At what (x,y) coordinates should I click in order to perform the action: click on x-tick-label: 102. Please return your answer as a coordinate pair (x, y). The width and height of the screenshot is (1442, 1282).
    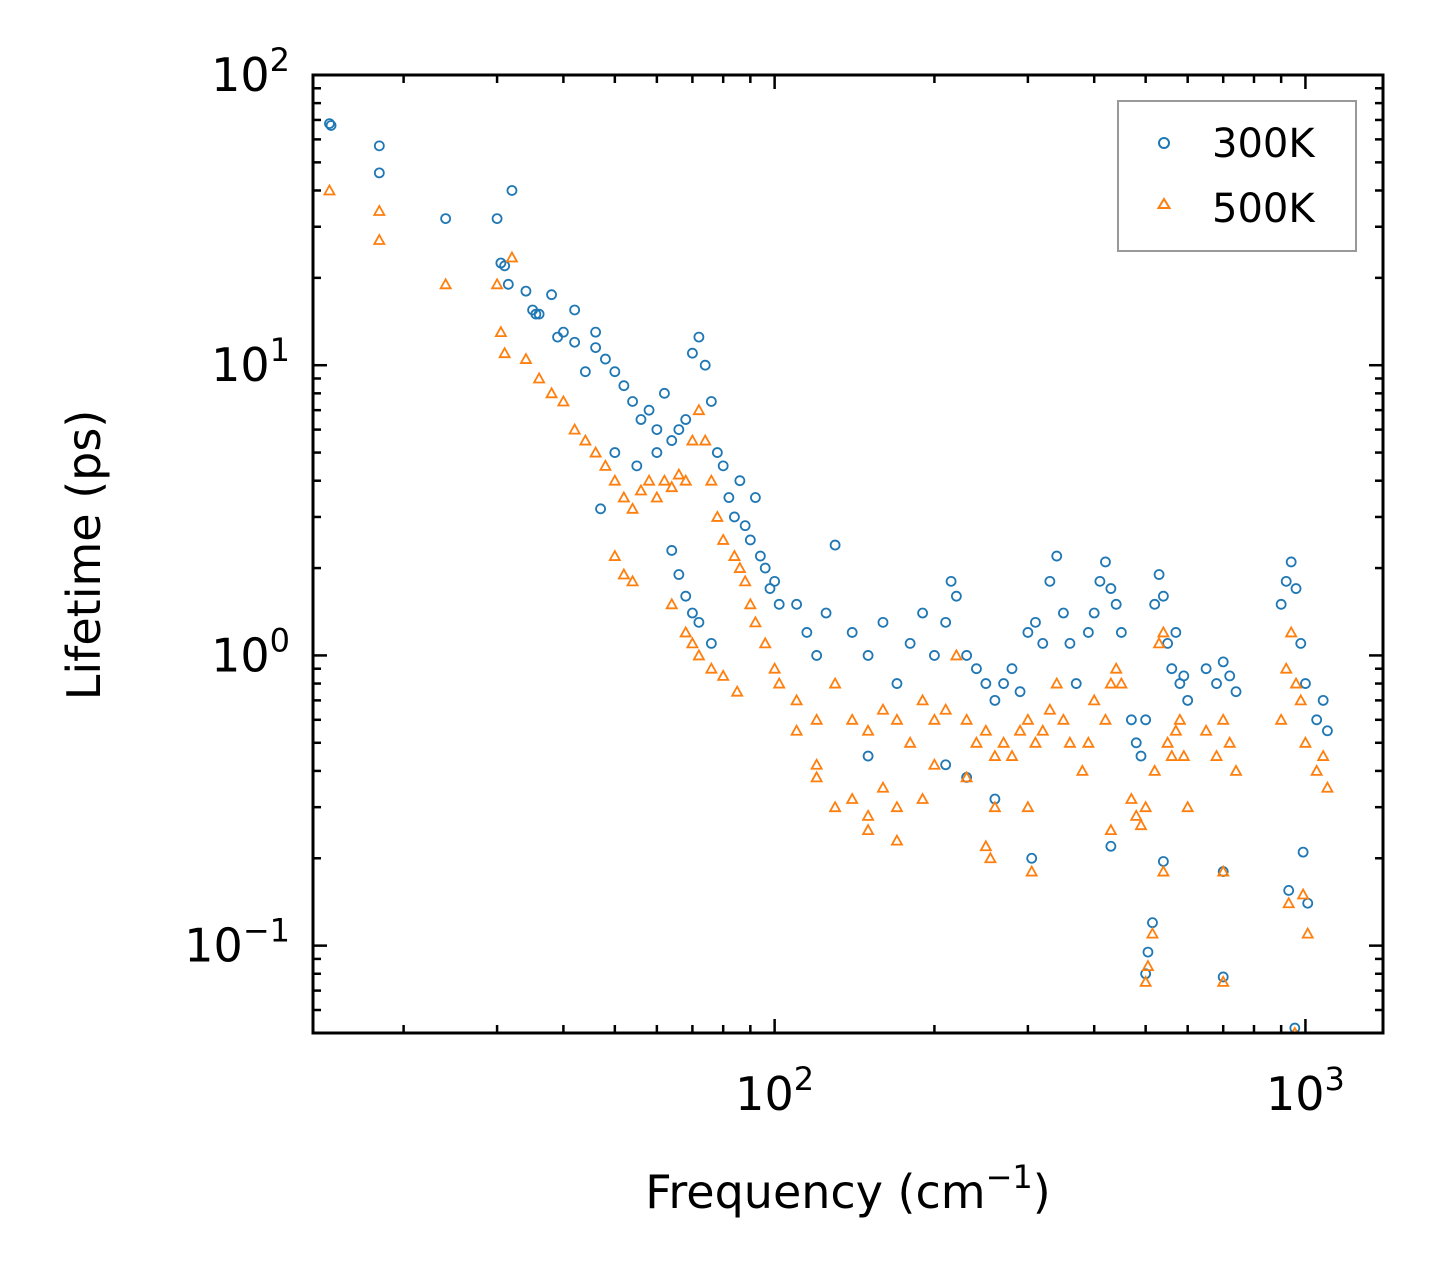
    Looking at the image, I should click on (774, 1090).